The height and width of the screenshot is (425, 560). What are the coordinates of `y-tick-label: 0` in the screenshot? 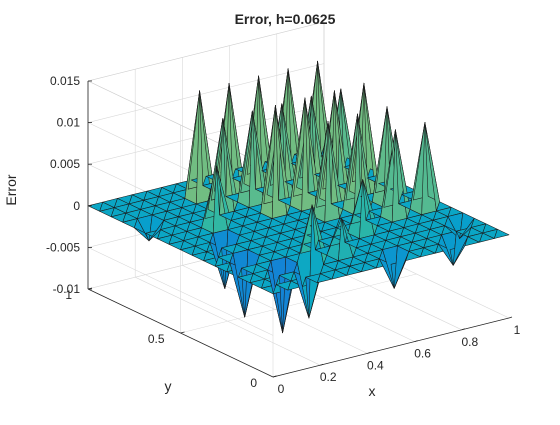 It's located at (253, 383).